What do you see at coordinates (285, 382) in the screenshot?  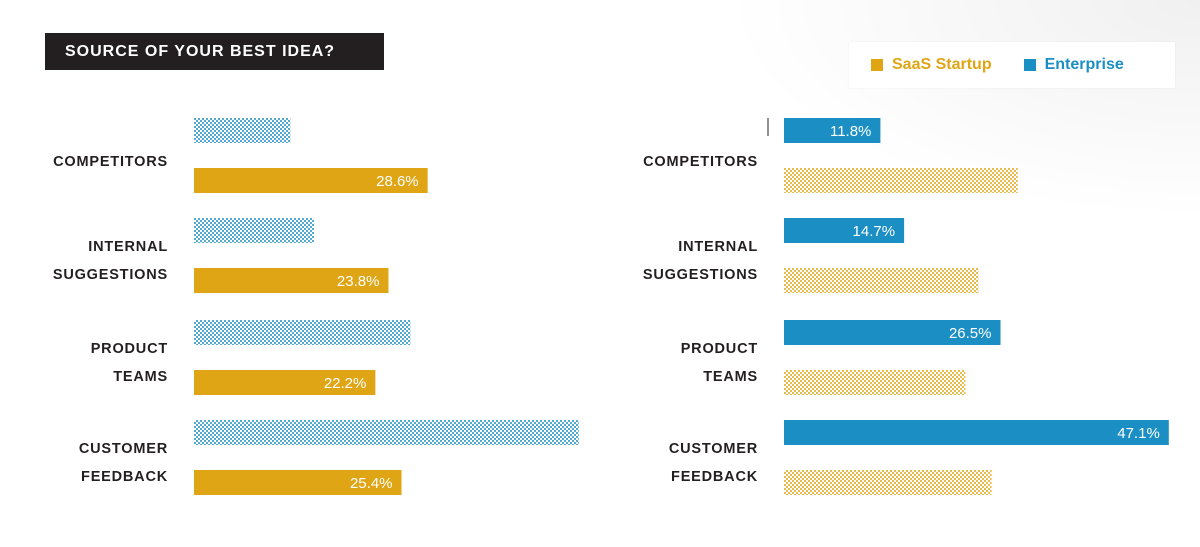 I see `saas-panel-bar-saas-startup-product-teams` at bounding box center [285, 382].